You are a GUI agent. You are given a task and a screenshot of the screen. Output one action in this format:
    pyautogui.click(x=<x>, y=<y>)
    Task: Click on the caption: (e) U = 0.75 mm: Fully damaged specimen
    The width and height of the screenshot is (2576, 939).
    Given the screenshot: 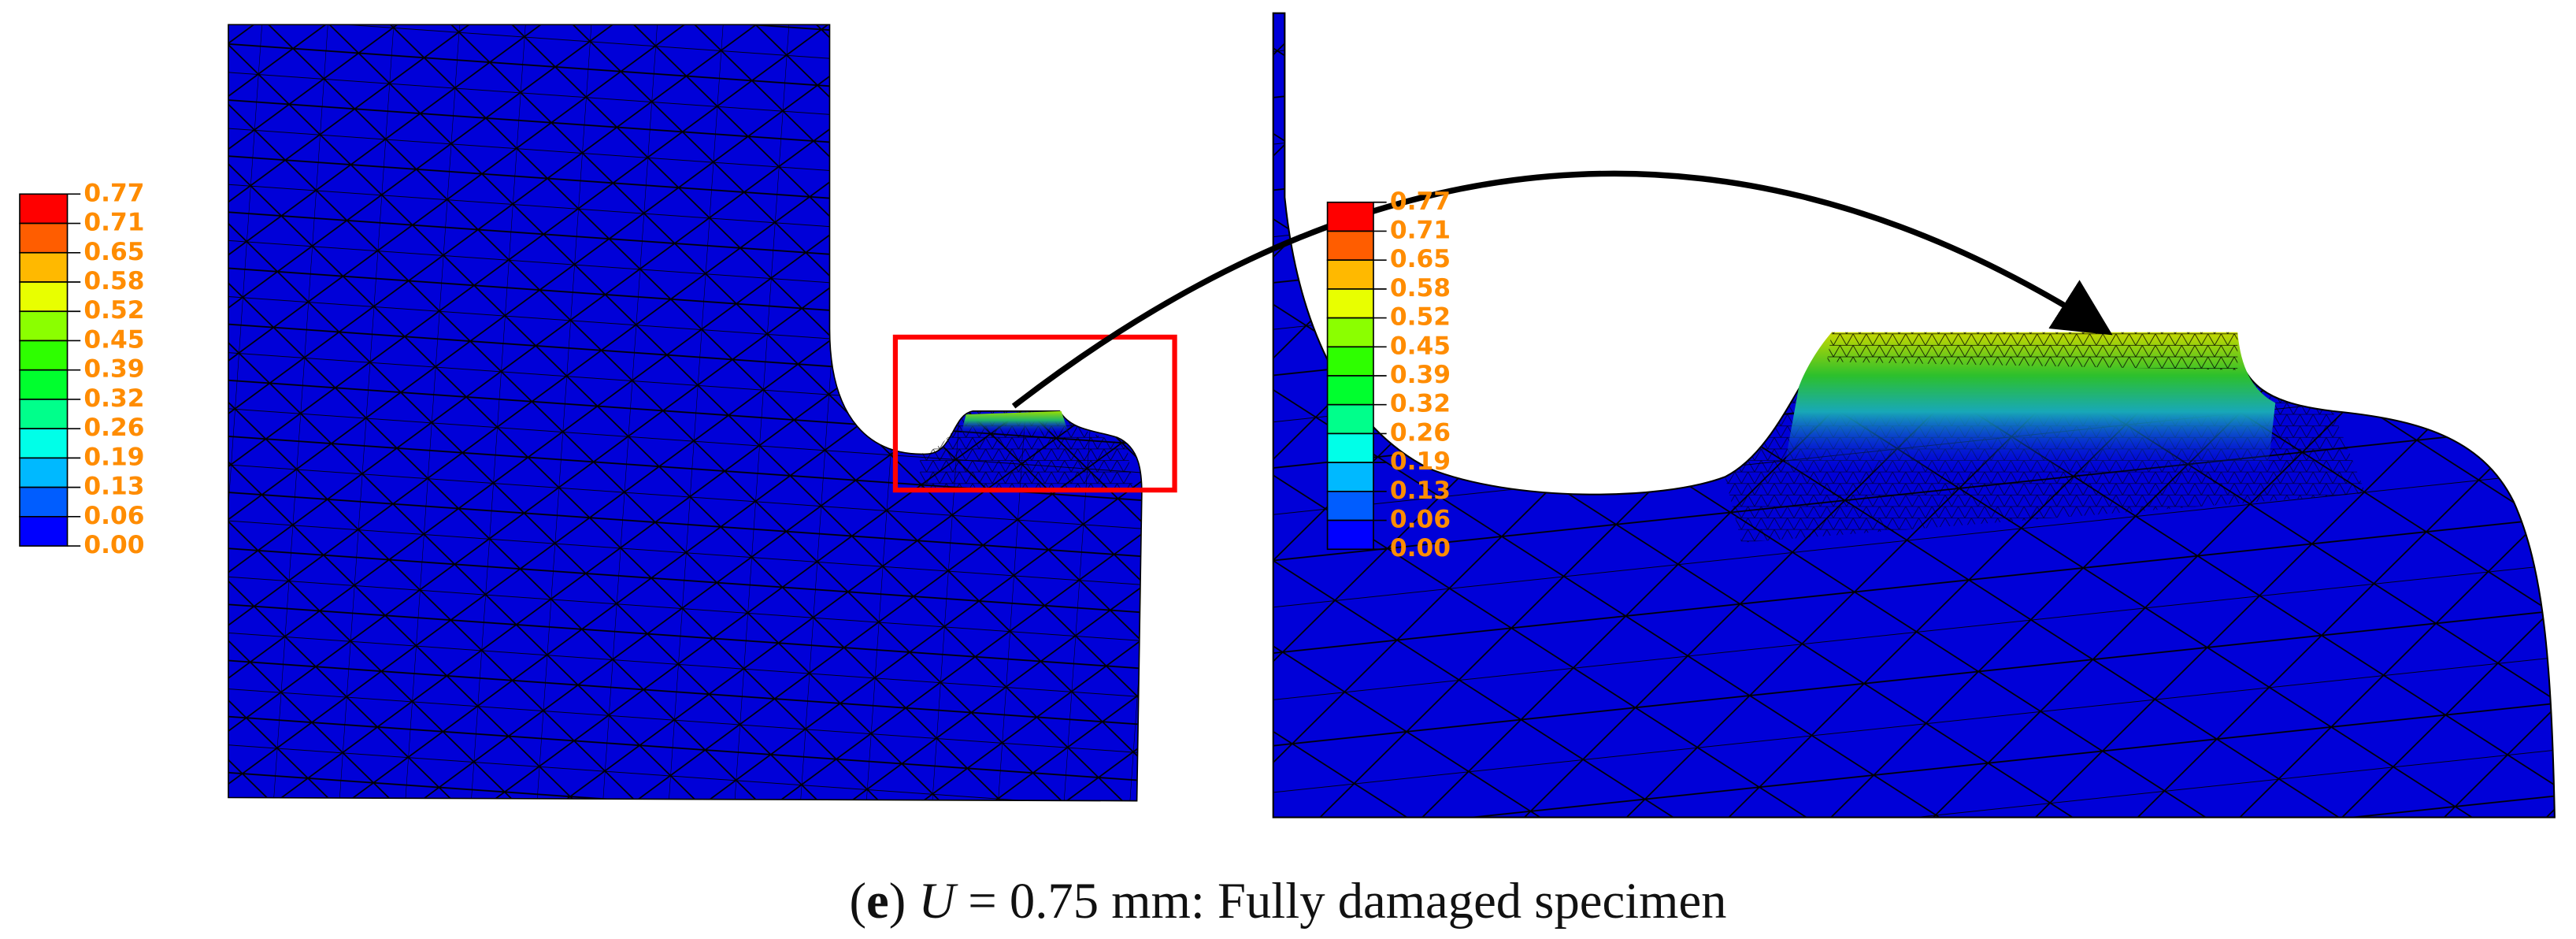 What is the action you would take?
    pyautogui.click(x=1287, y=901)
    